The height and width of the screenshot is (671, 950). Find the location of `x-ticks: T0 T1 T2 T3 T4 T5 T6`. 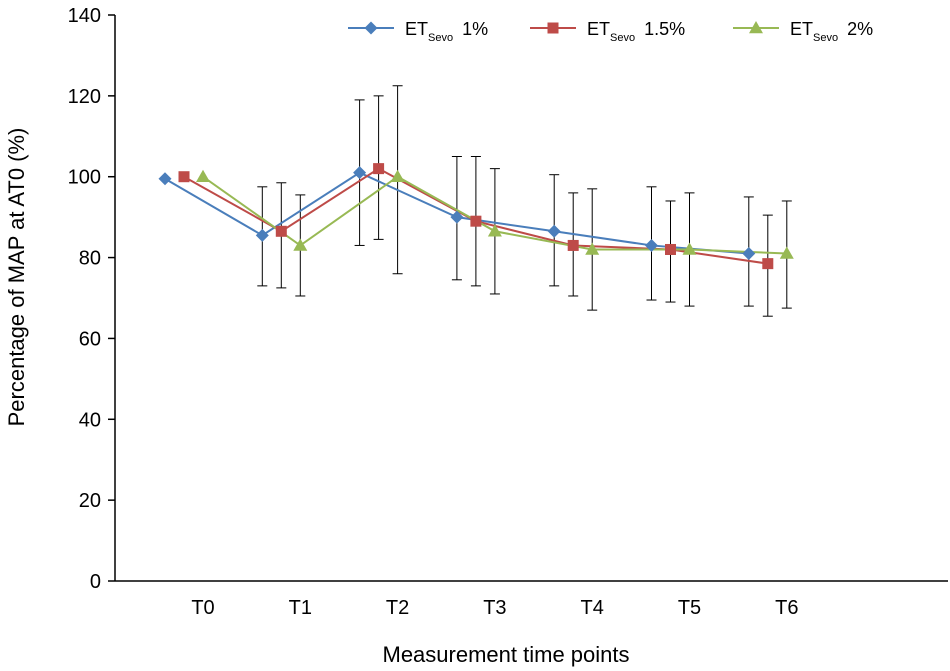

x-ticks: T0 T1 T2 T3 T4 T5 T6 is located at coordinates (494, 608).